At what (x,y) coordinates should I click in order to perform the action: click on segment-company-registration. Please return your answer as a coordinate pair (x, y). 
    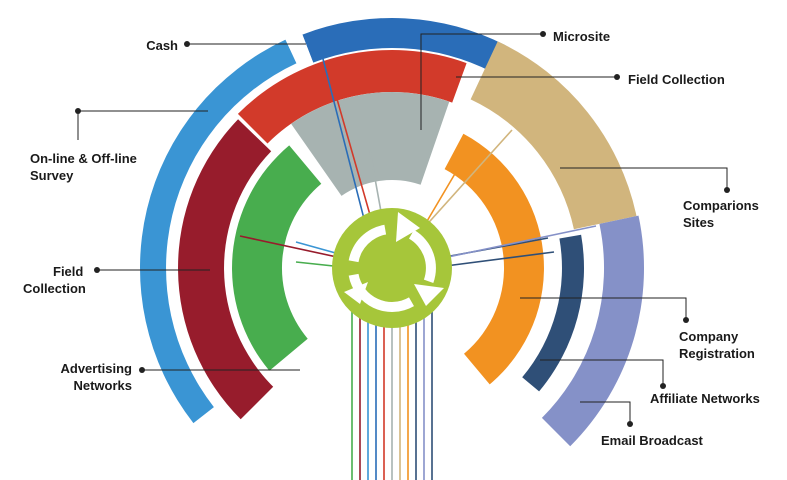
    Looking at the image, I should click on (494, 259).